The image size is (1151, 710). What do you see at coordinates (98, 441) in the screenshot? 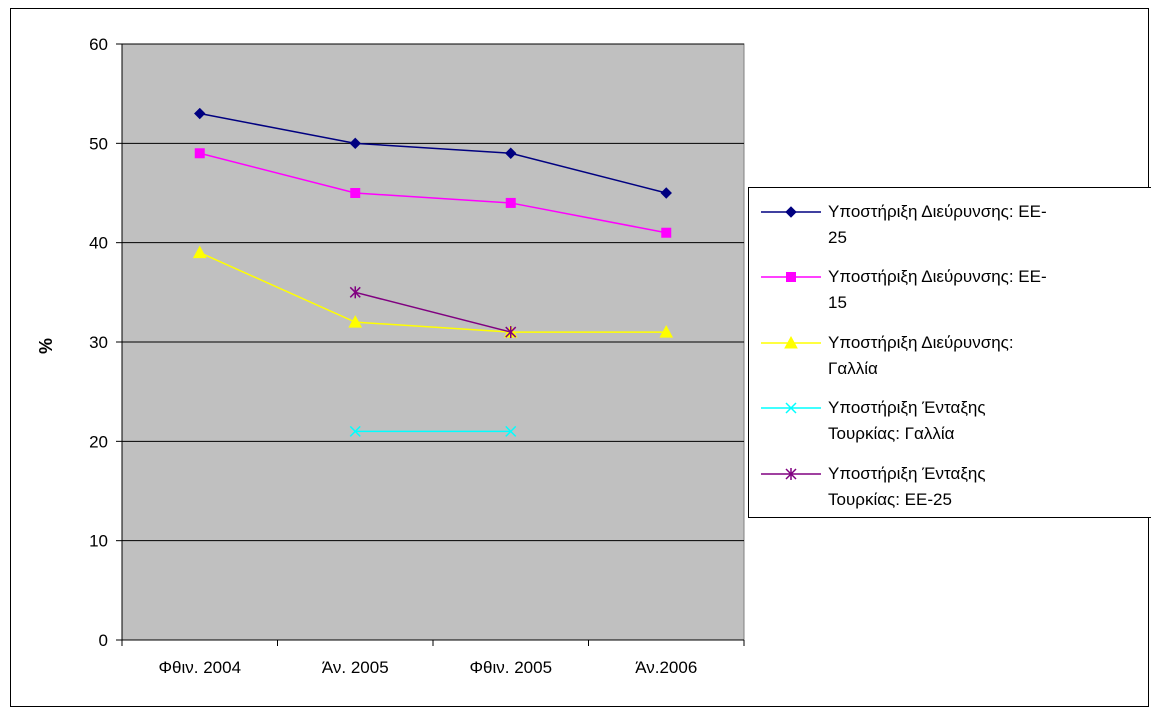
I see `y-tick-label: 20` at bounding box center [98, 441].